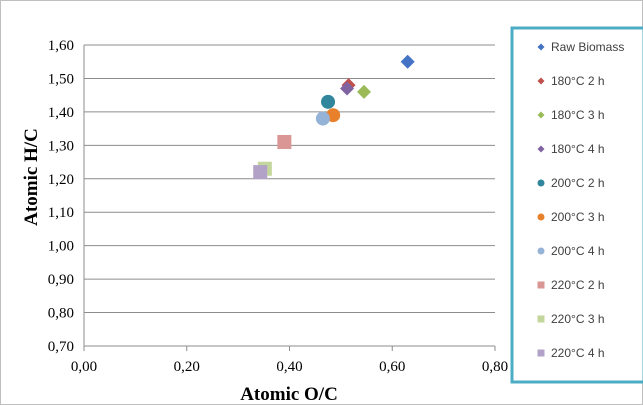 This screenshot has height=405, width=643. I want to click on legend-item: 220°C 2 h, so click(571, 285).